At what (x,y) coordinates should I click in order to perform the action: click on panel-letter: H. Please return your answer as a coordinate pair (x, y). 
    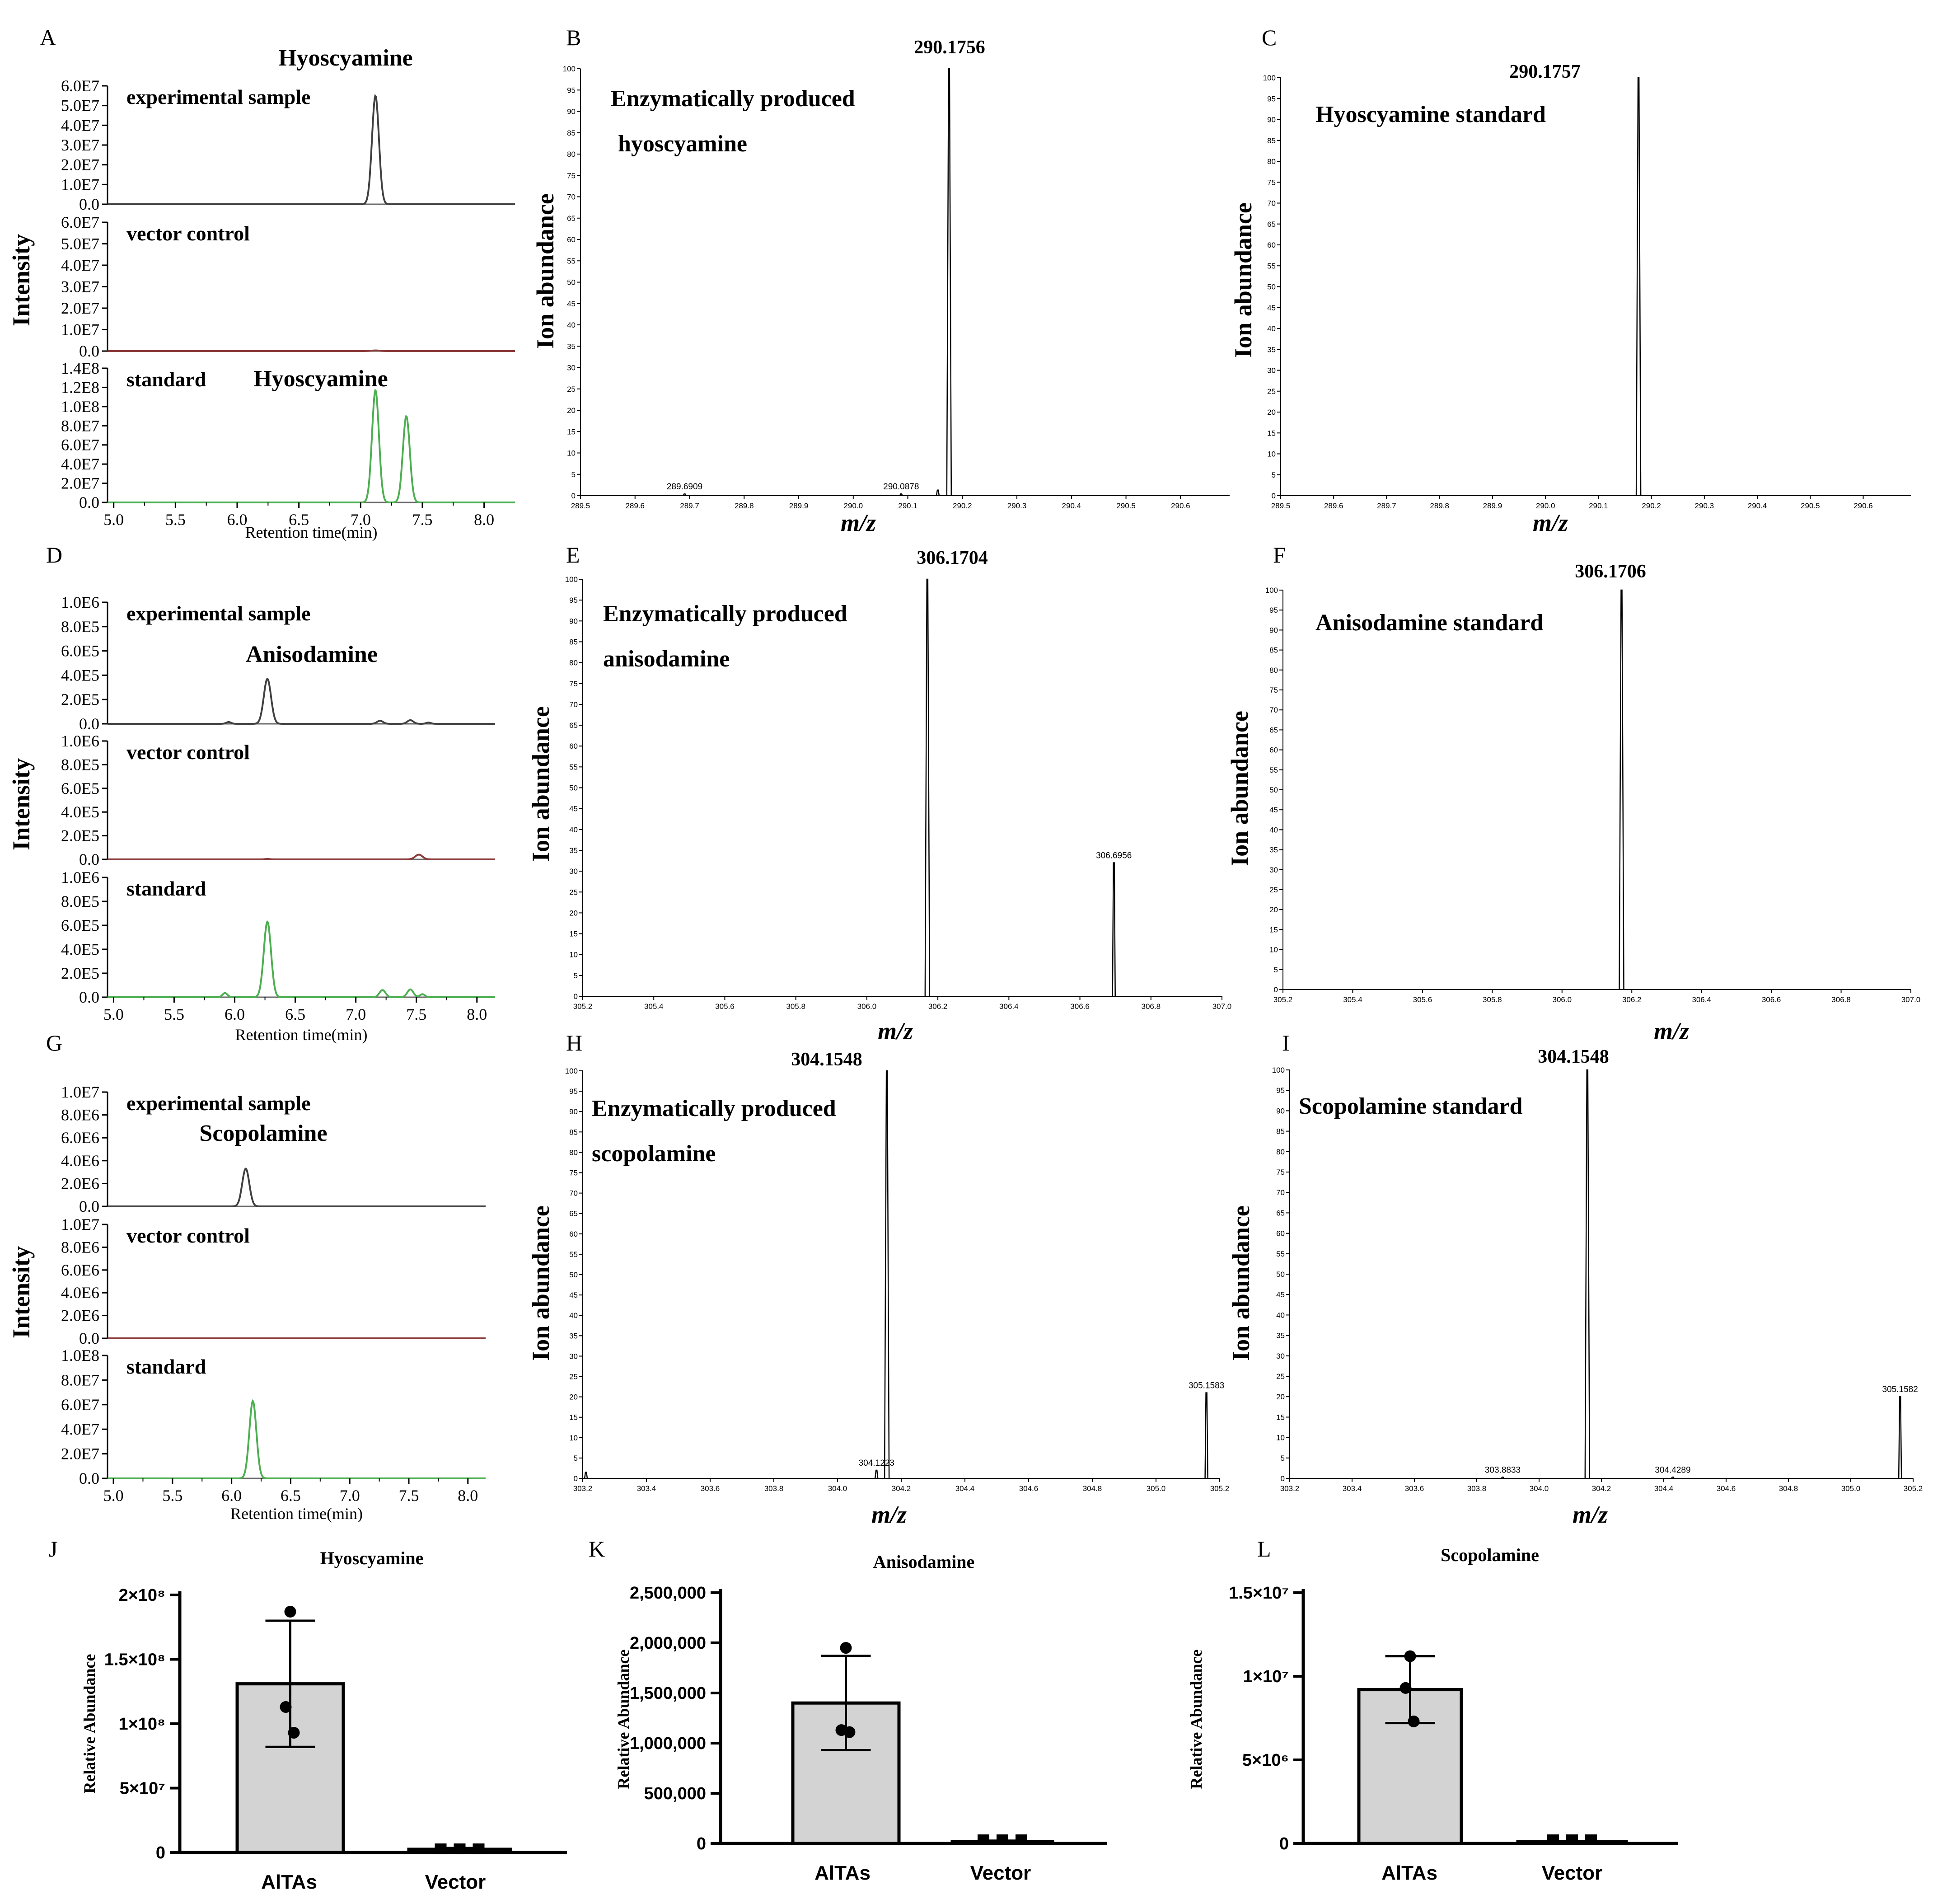
    Looking at the image, I should click on (574, 1043).